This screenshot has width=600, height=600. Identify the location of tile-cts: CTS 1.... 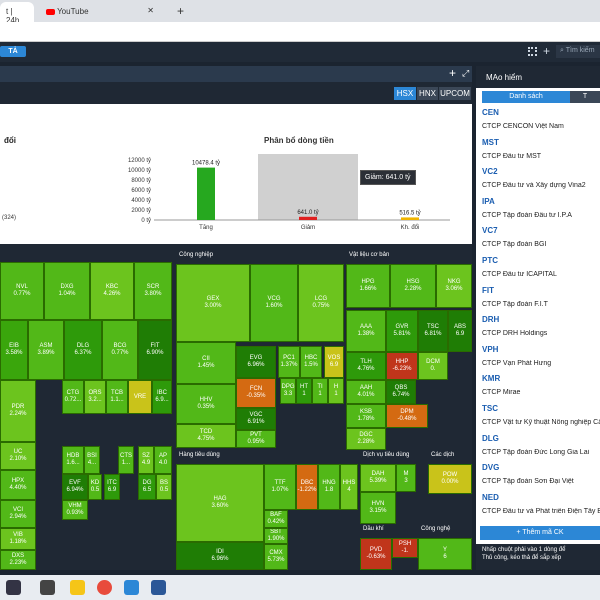
(126, 460).